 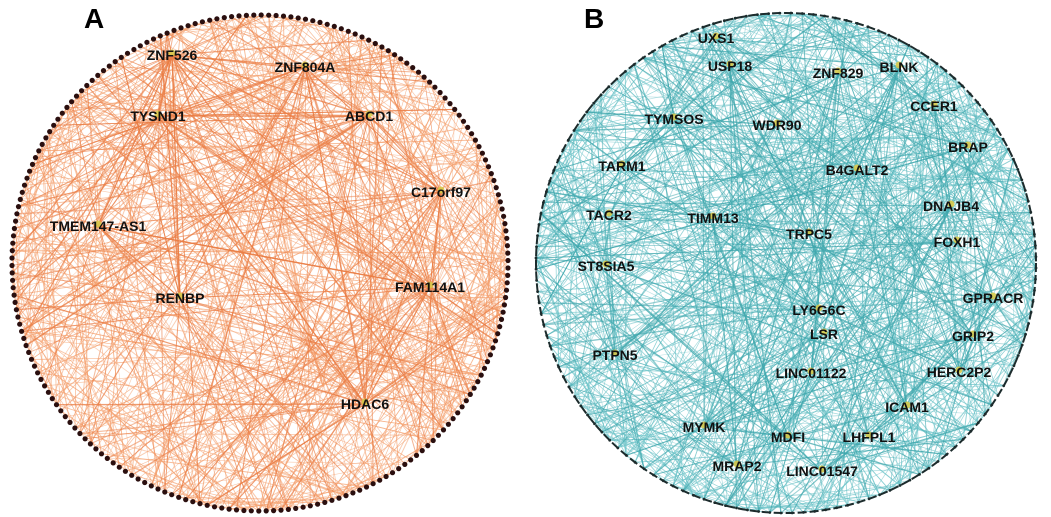 I want to click on hub-gene-label: TMEM147-AS1, so click(x=98, y=226).